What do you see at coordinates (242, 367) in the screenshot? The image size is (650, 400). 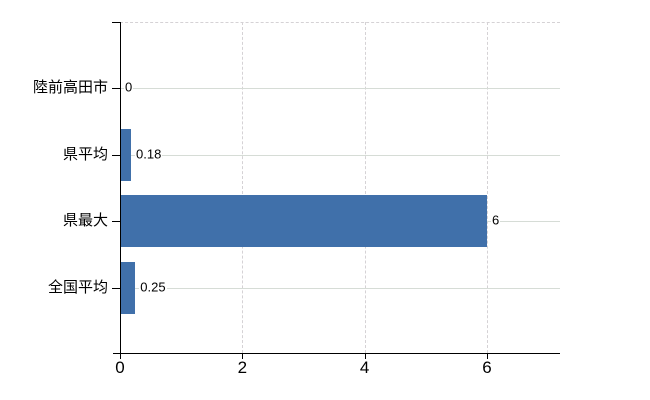 I see `x-tick-label: 2` at bounding box center [242, 367].